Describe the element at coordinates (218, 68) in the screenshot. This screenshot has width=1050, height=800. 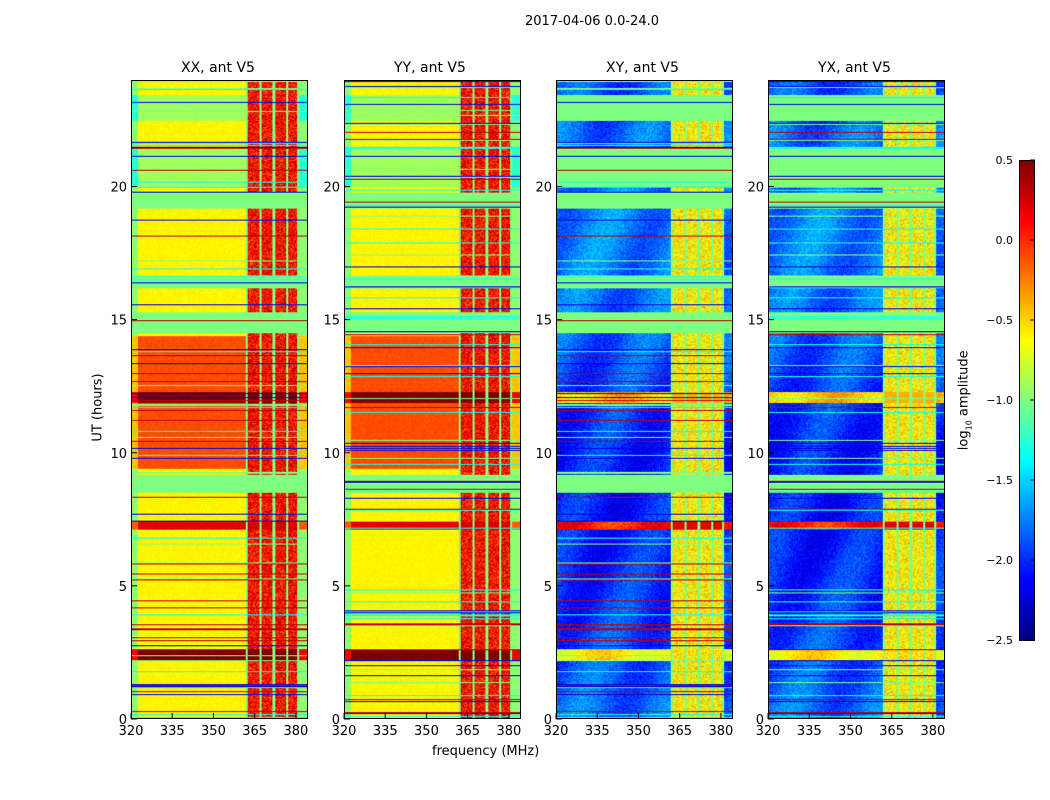
I see `panel-title-xx: XX, ant V5` at that location.